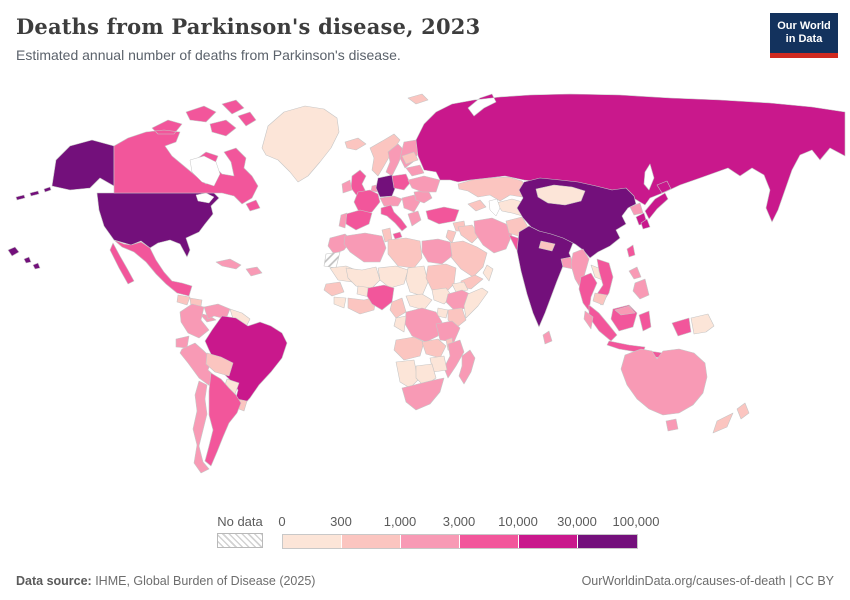 The height and width of the screenshot is (600, 850). What do you see at coordinates (365, 247) in the screenshot?
I see `country-algeria` at bounding box center [365, 247].